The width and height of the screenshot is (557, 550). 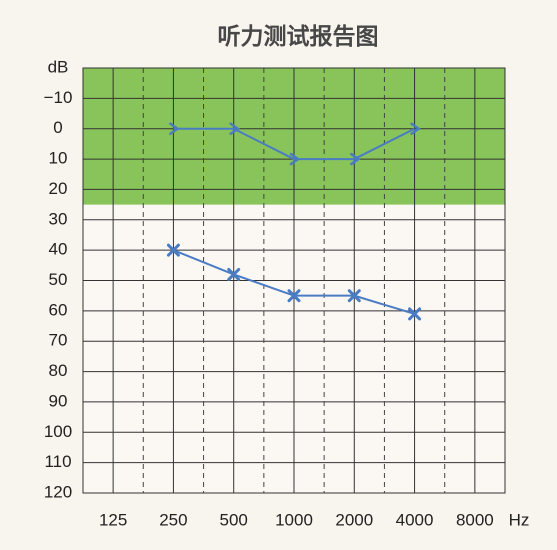 What do you see at coordinates (354, 519) in the screenshot?
I see `x-tick-label: 2000` at bounding box center [354, 519].